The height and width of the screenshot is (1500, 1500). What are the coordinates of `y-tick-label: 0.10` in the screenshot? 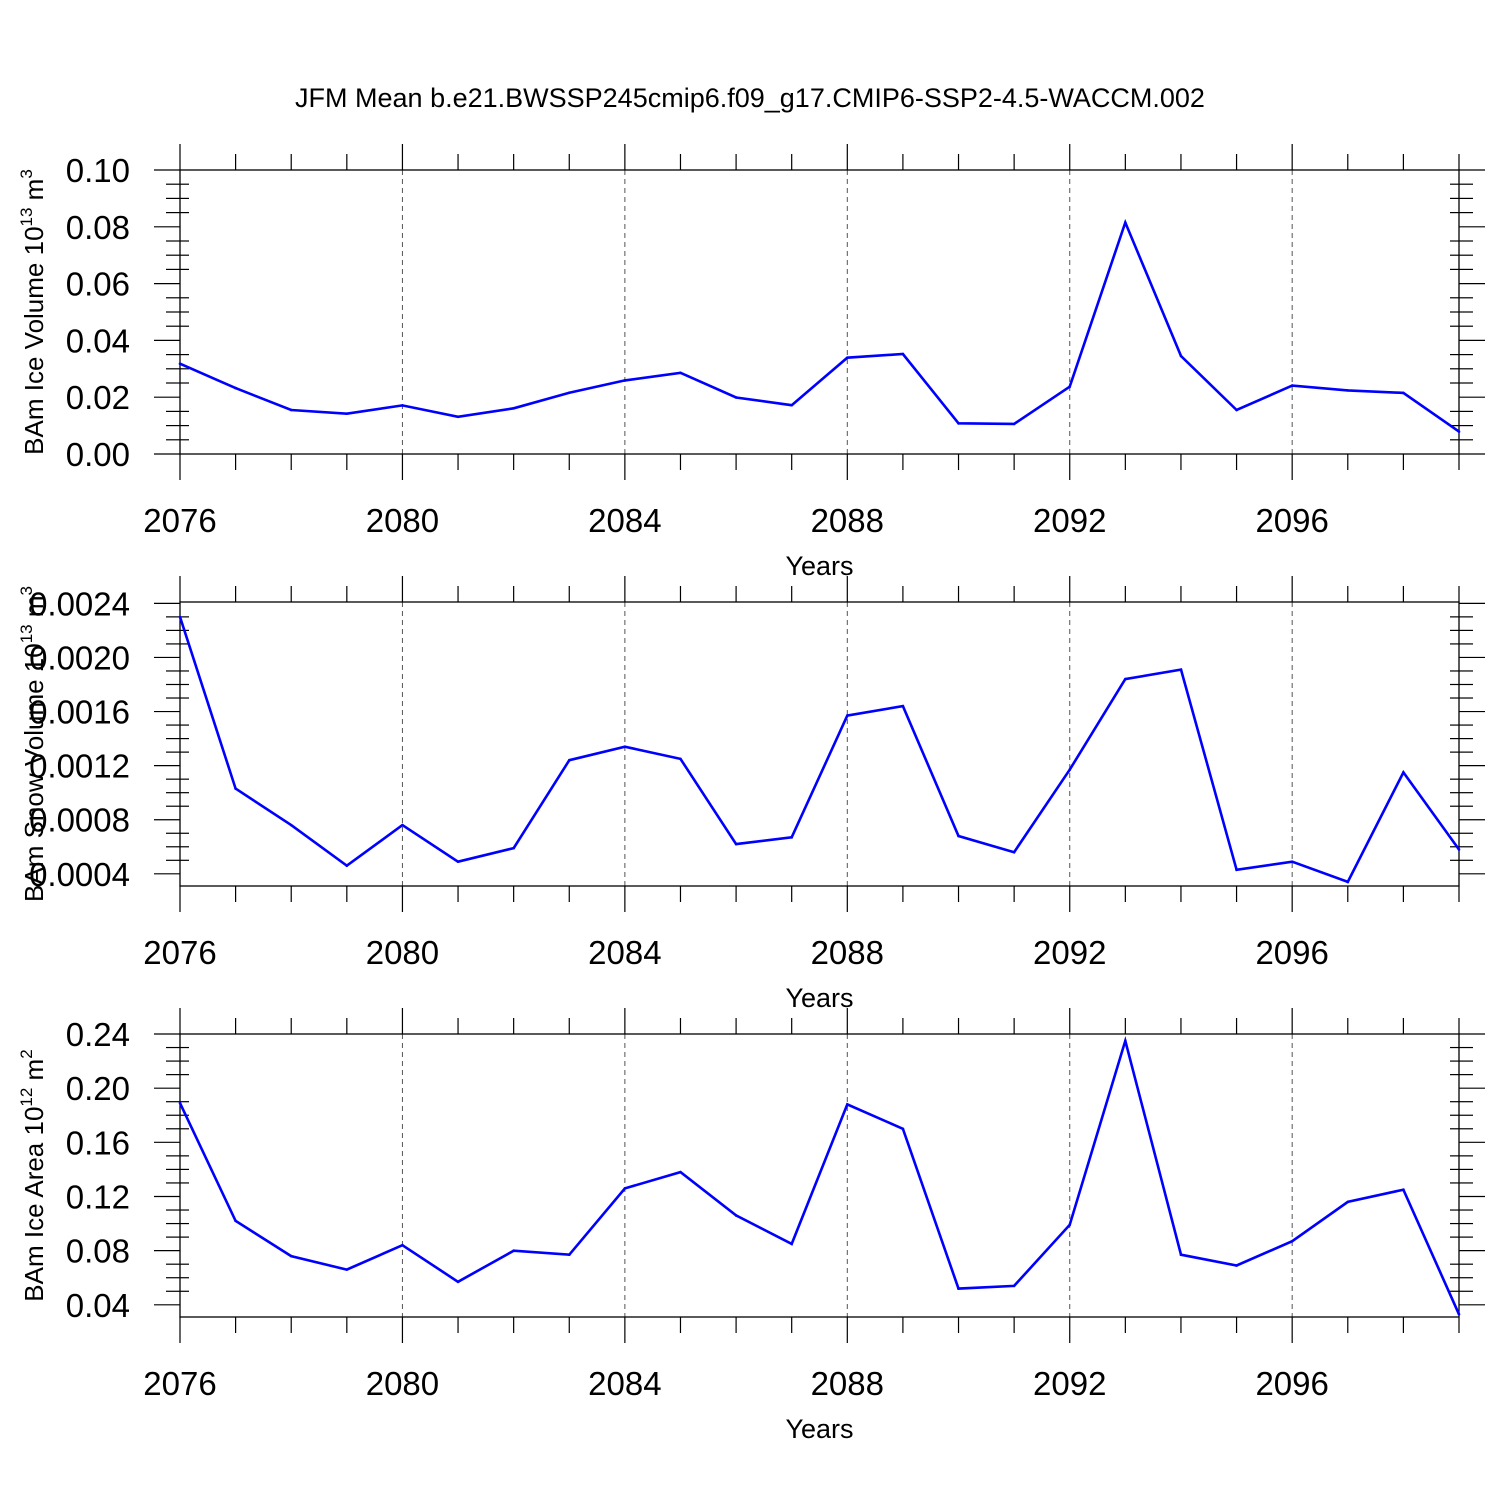 It's located at (98, 170).